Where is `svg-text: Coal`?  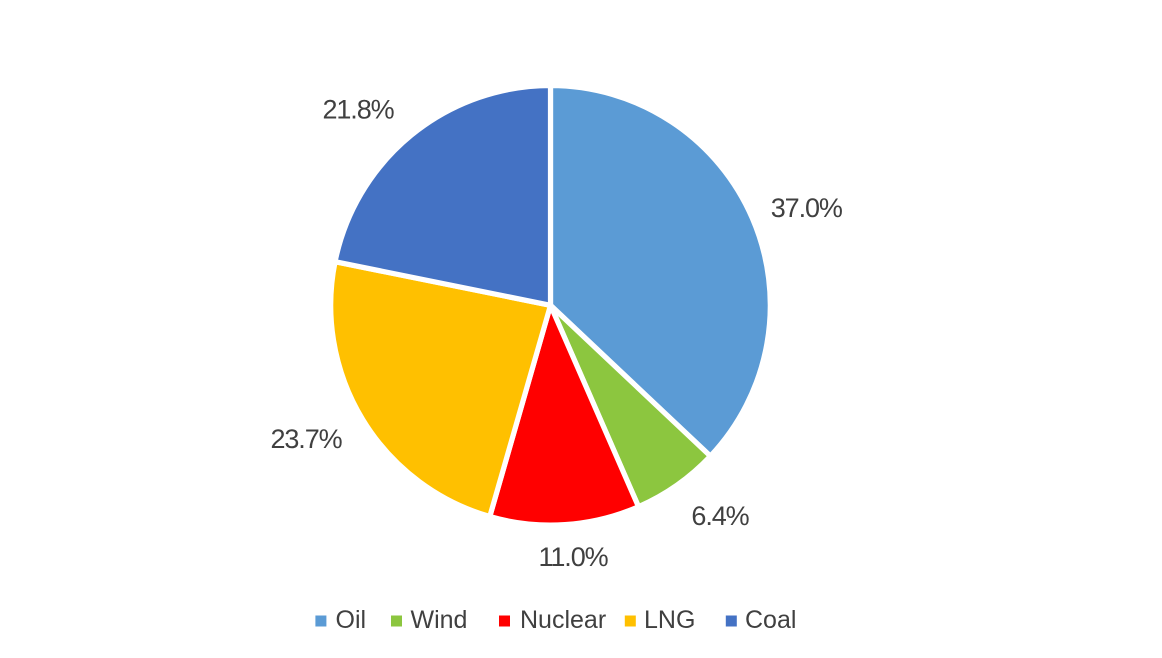 svg-text: Coal is located at coordinates (770, 620).